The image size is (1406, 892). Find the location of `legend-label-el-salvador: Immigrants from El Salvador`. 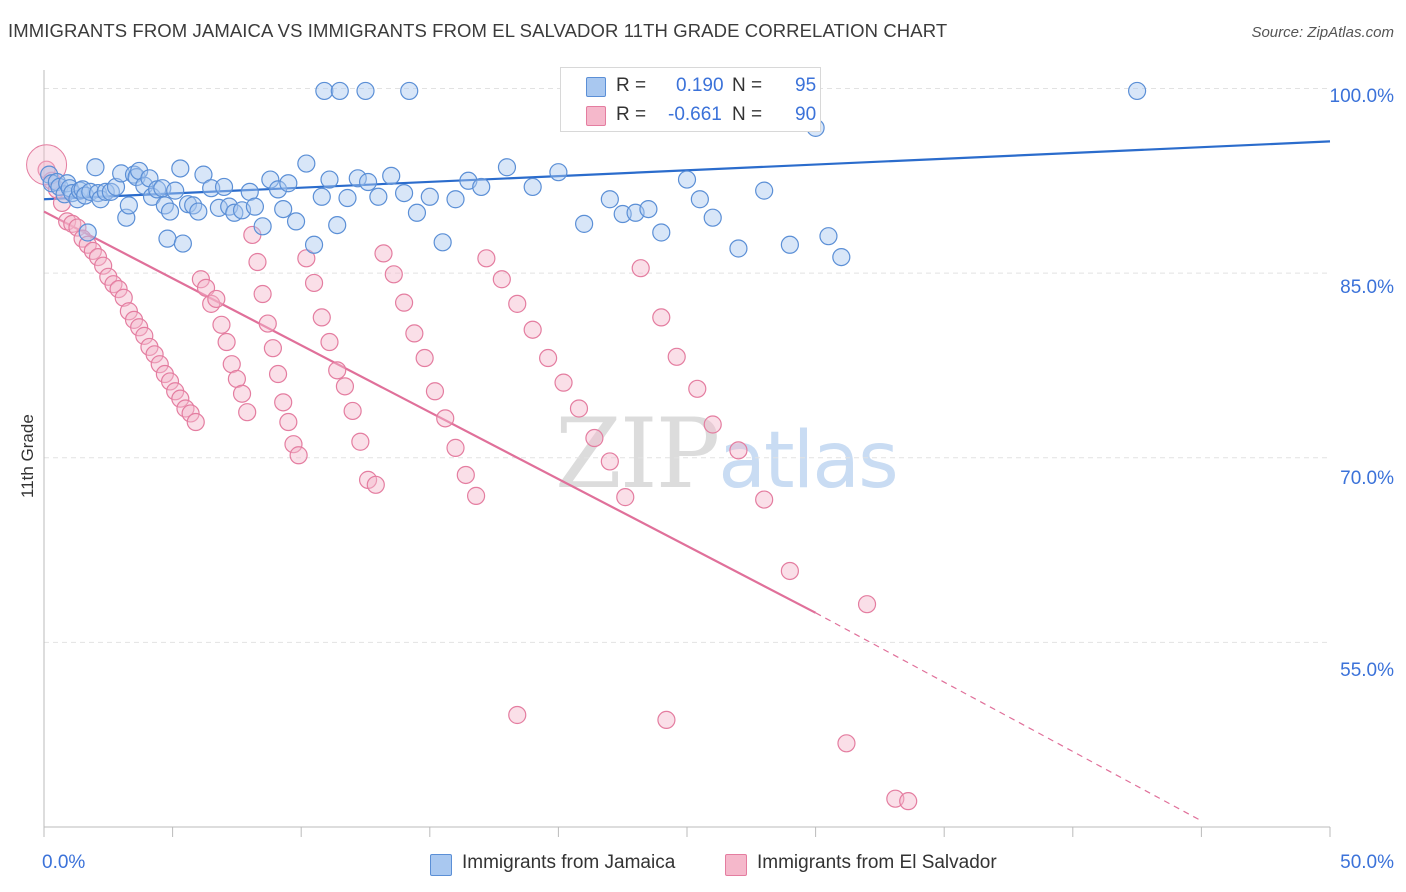

legend-label-el-salvador: Immigrants from El Salvador is located at coordinates (877, 862).